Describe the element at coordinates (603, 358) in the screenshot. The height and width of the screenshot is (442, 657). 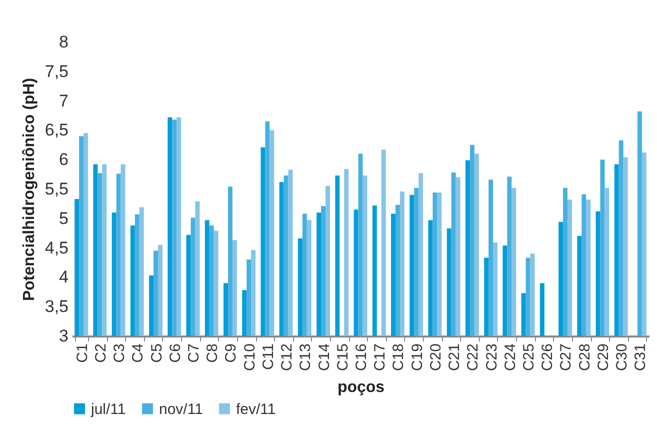
I see `x-tick-label: C29` at that location.